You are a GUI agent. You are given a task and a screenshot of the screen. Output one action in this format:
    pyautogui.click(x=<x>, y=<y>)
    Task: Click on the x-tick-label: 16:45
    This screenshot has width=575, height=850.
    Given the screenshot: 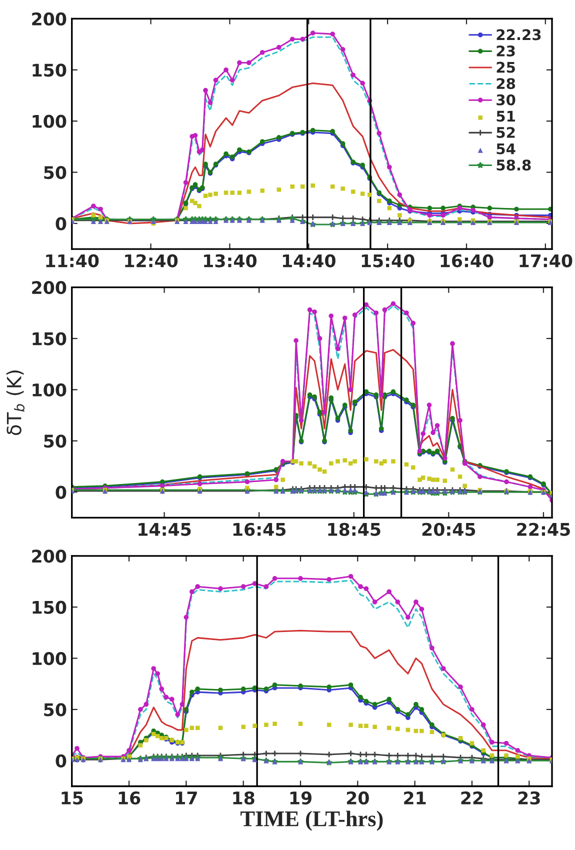 What is the action you would take?
    pyautogui.click(x=259, y=529)
    